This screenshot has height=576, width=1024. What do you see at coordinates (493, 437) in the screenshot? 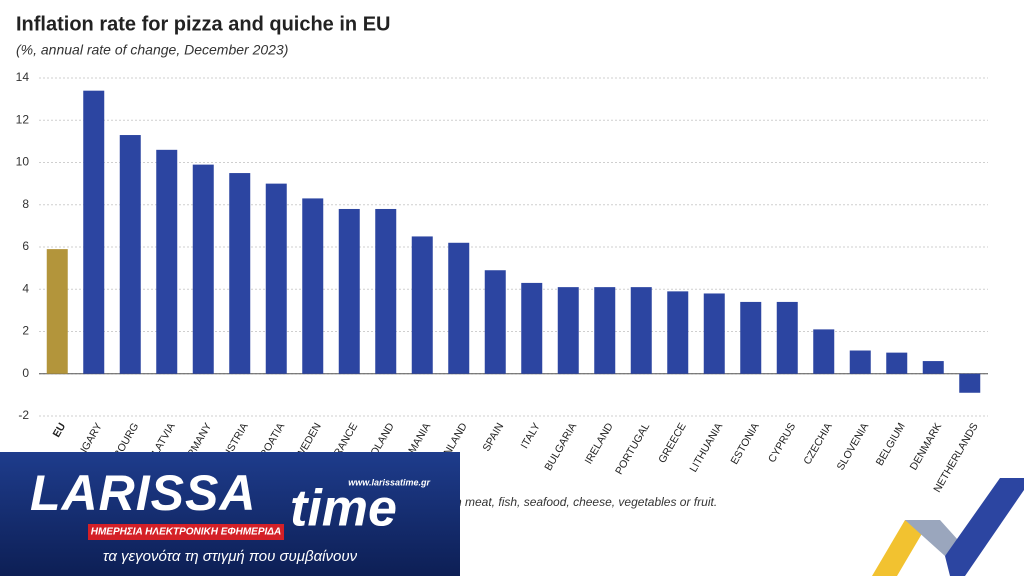
I see `x-tick-label: SPAIN` at bounding box center [493, 437].